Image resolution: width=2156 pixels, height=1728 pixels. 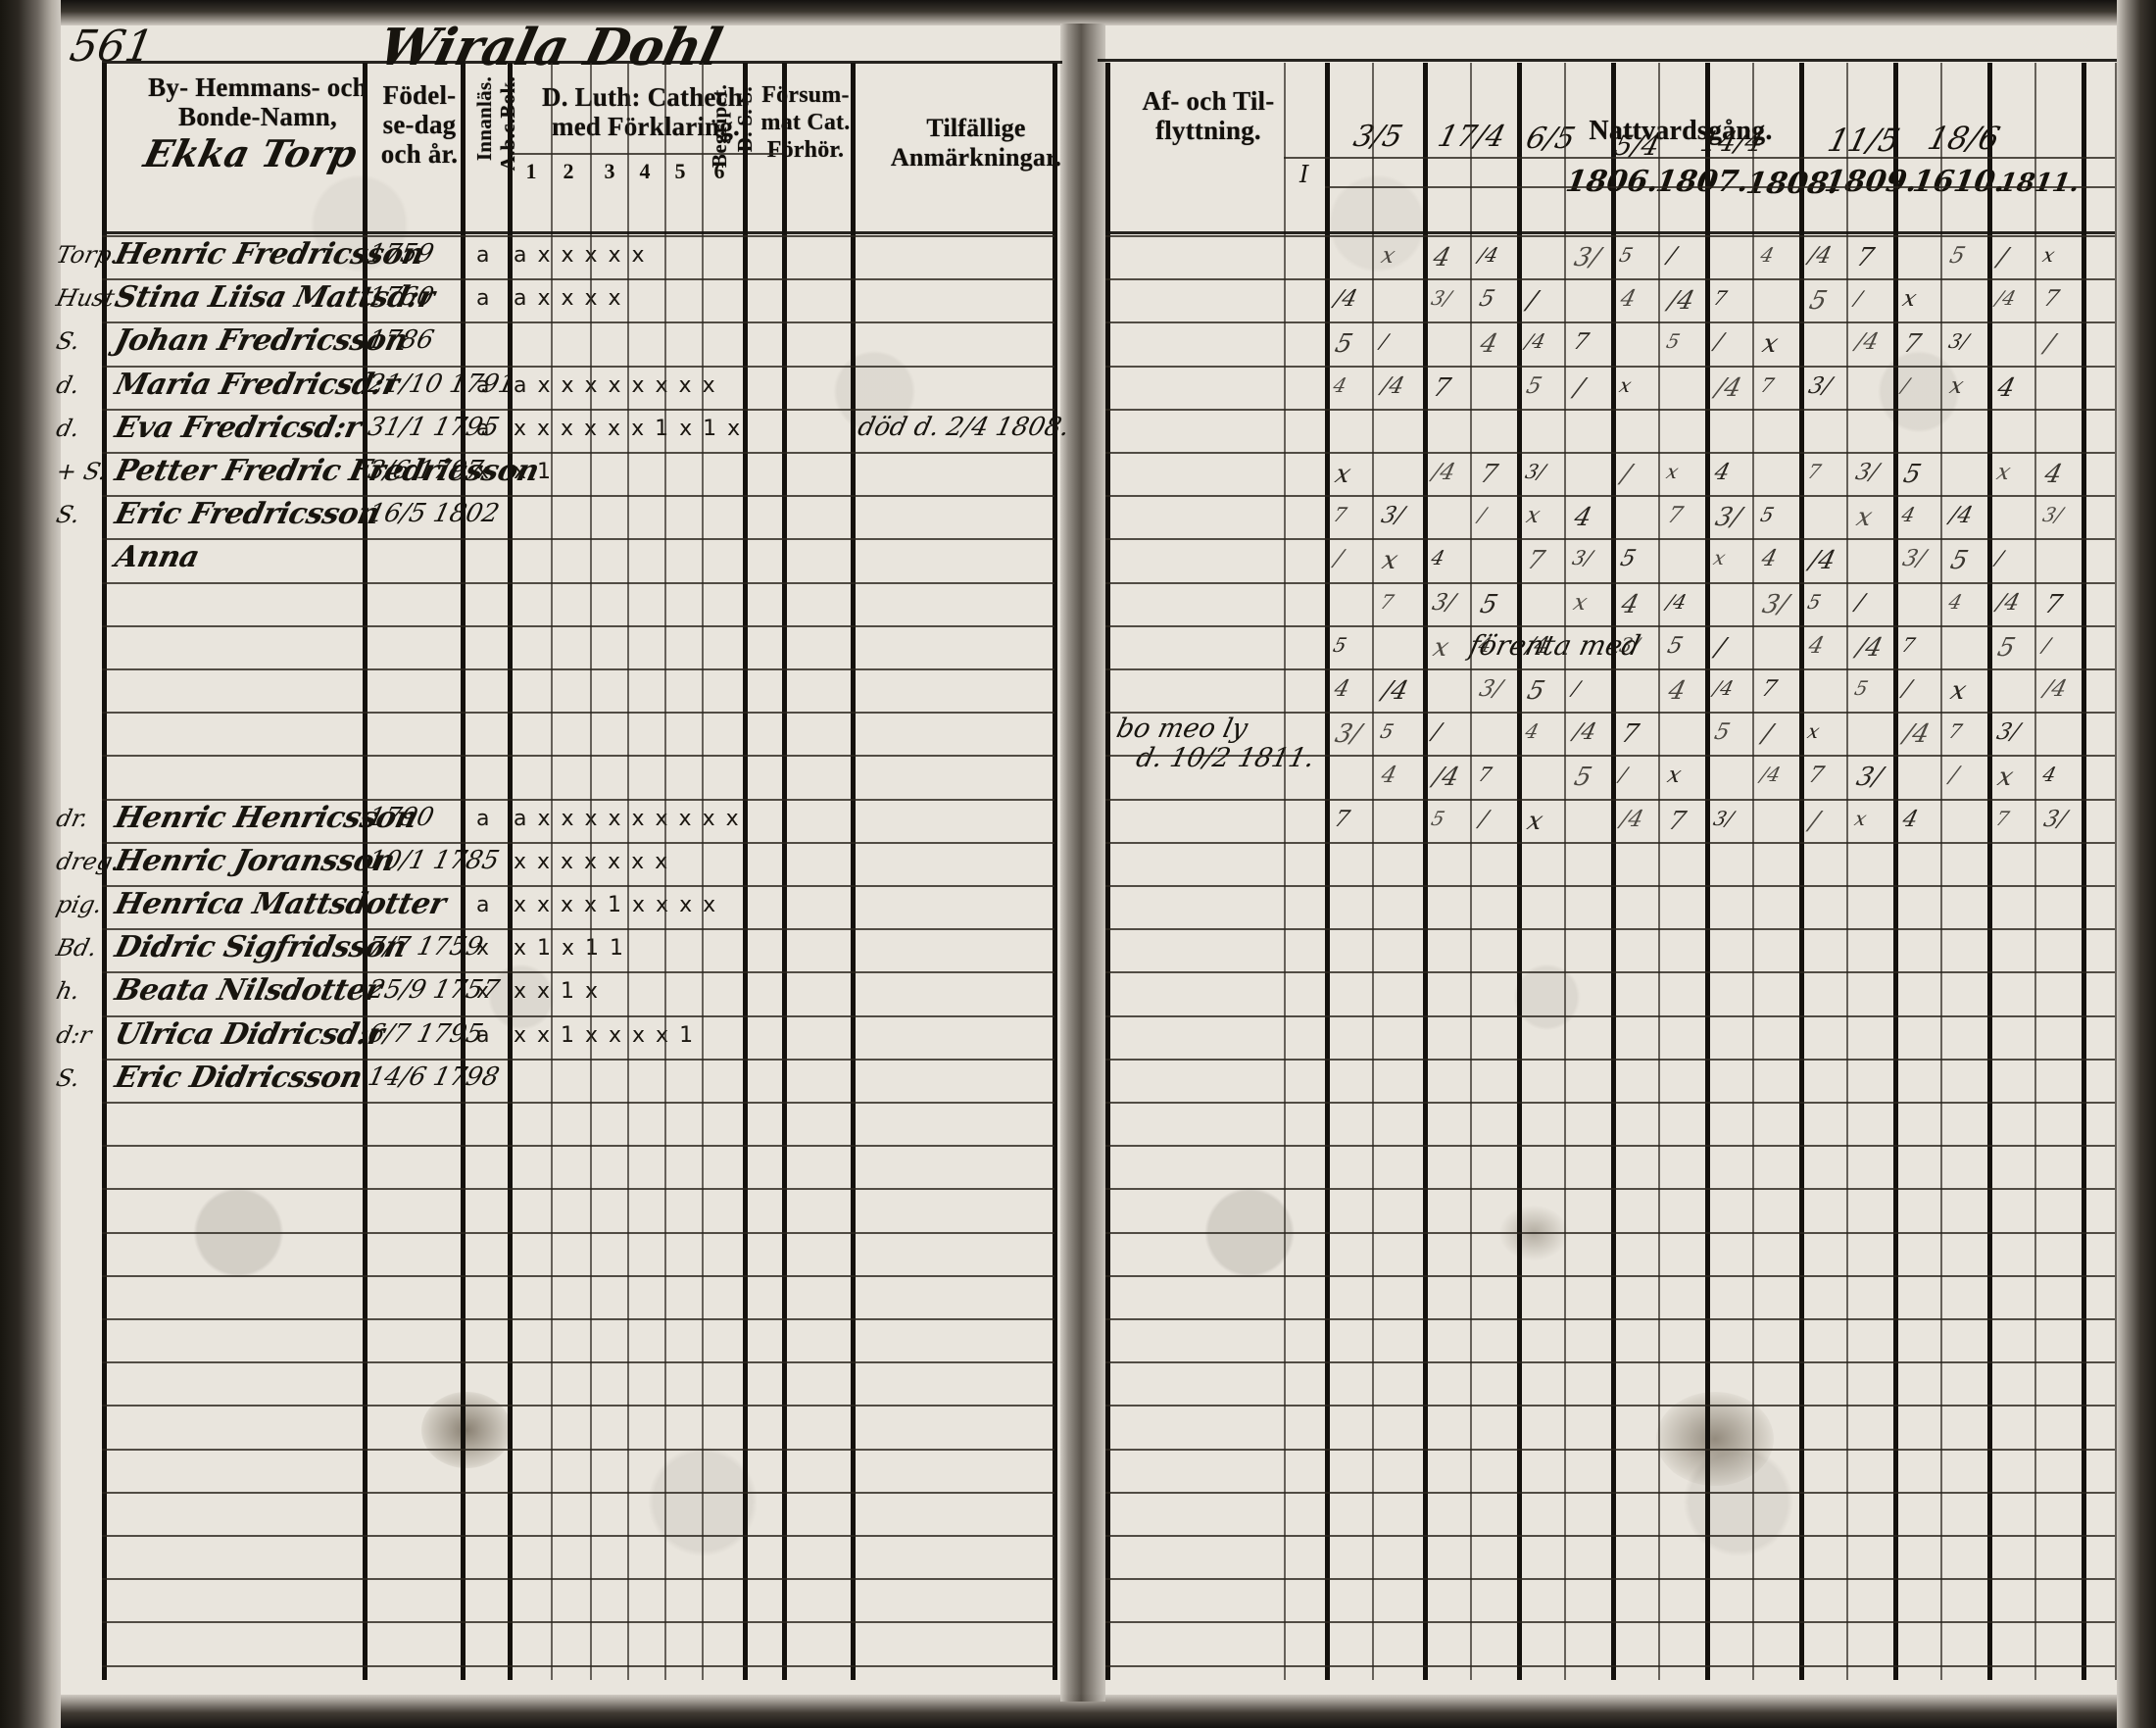 I want to click on header-birth-line1: Födel-, so click(x=419, y=95).